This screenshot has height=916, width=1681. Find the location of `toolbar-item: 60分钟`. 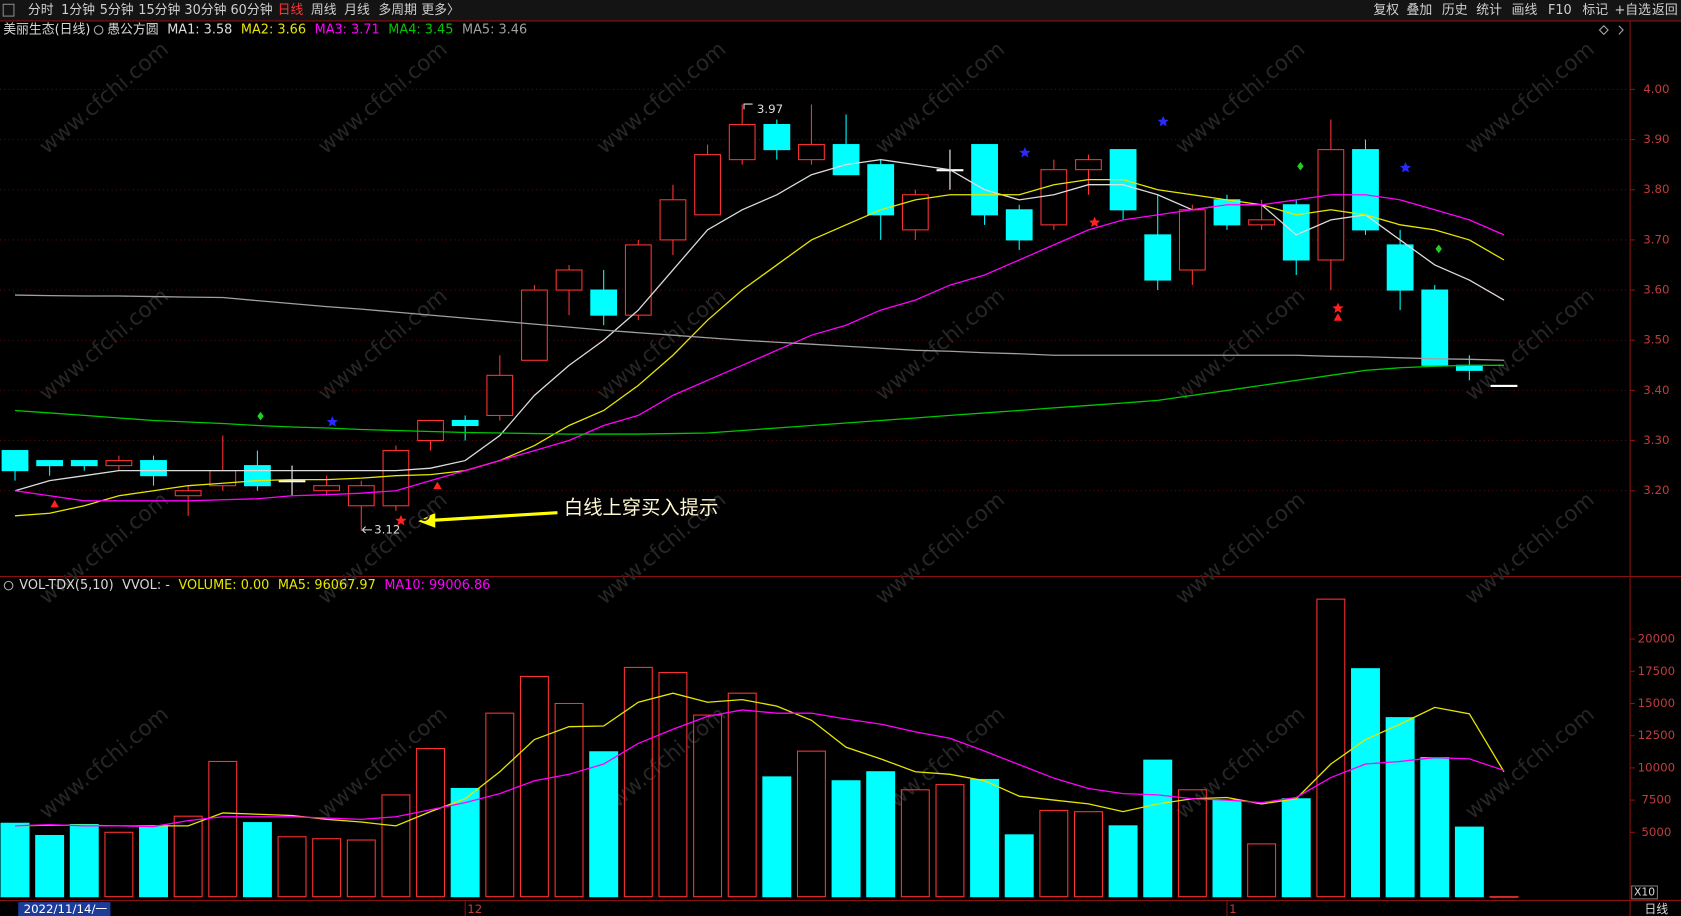

toolbar-item: 60分钟 is located at coordinates (251, 10).